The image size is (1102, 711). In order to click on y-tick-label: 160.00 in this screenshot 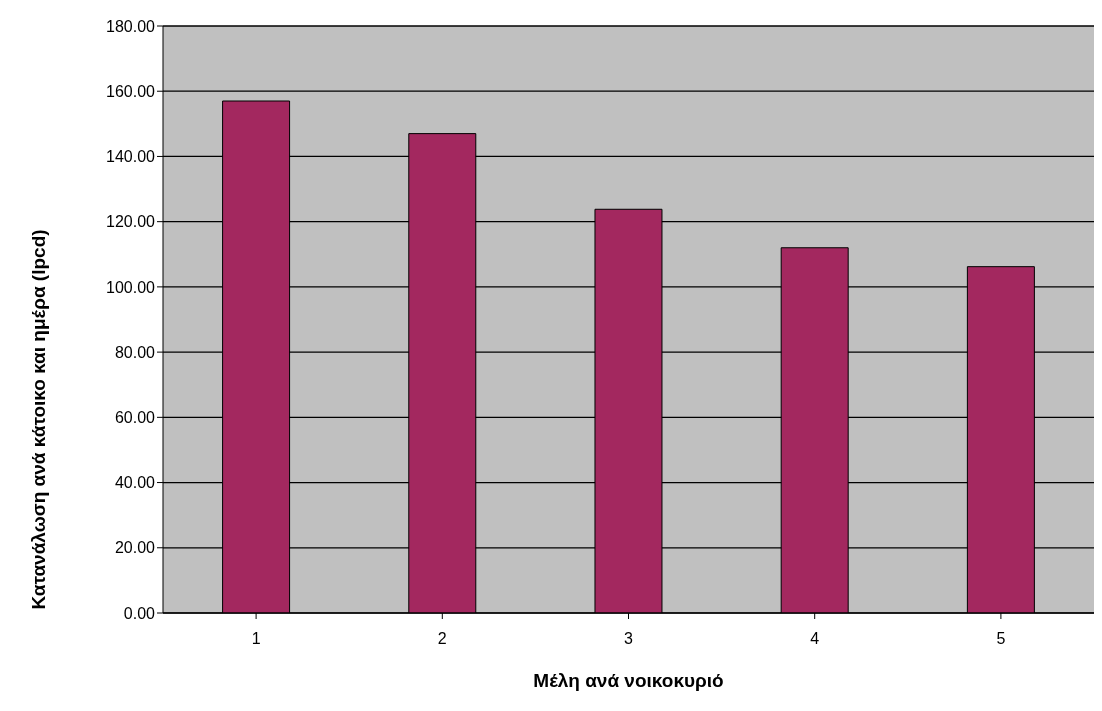, I will do `click(131, 91)`.